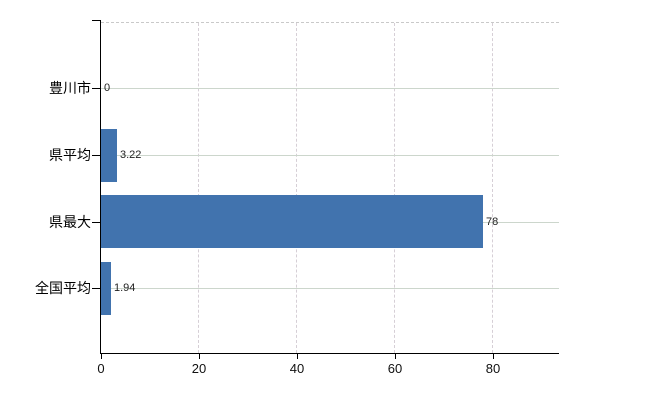 This screenshot has width=650, height=400. I want to click on plot-top-border, so click(330, 22).